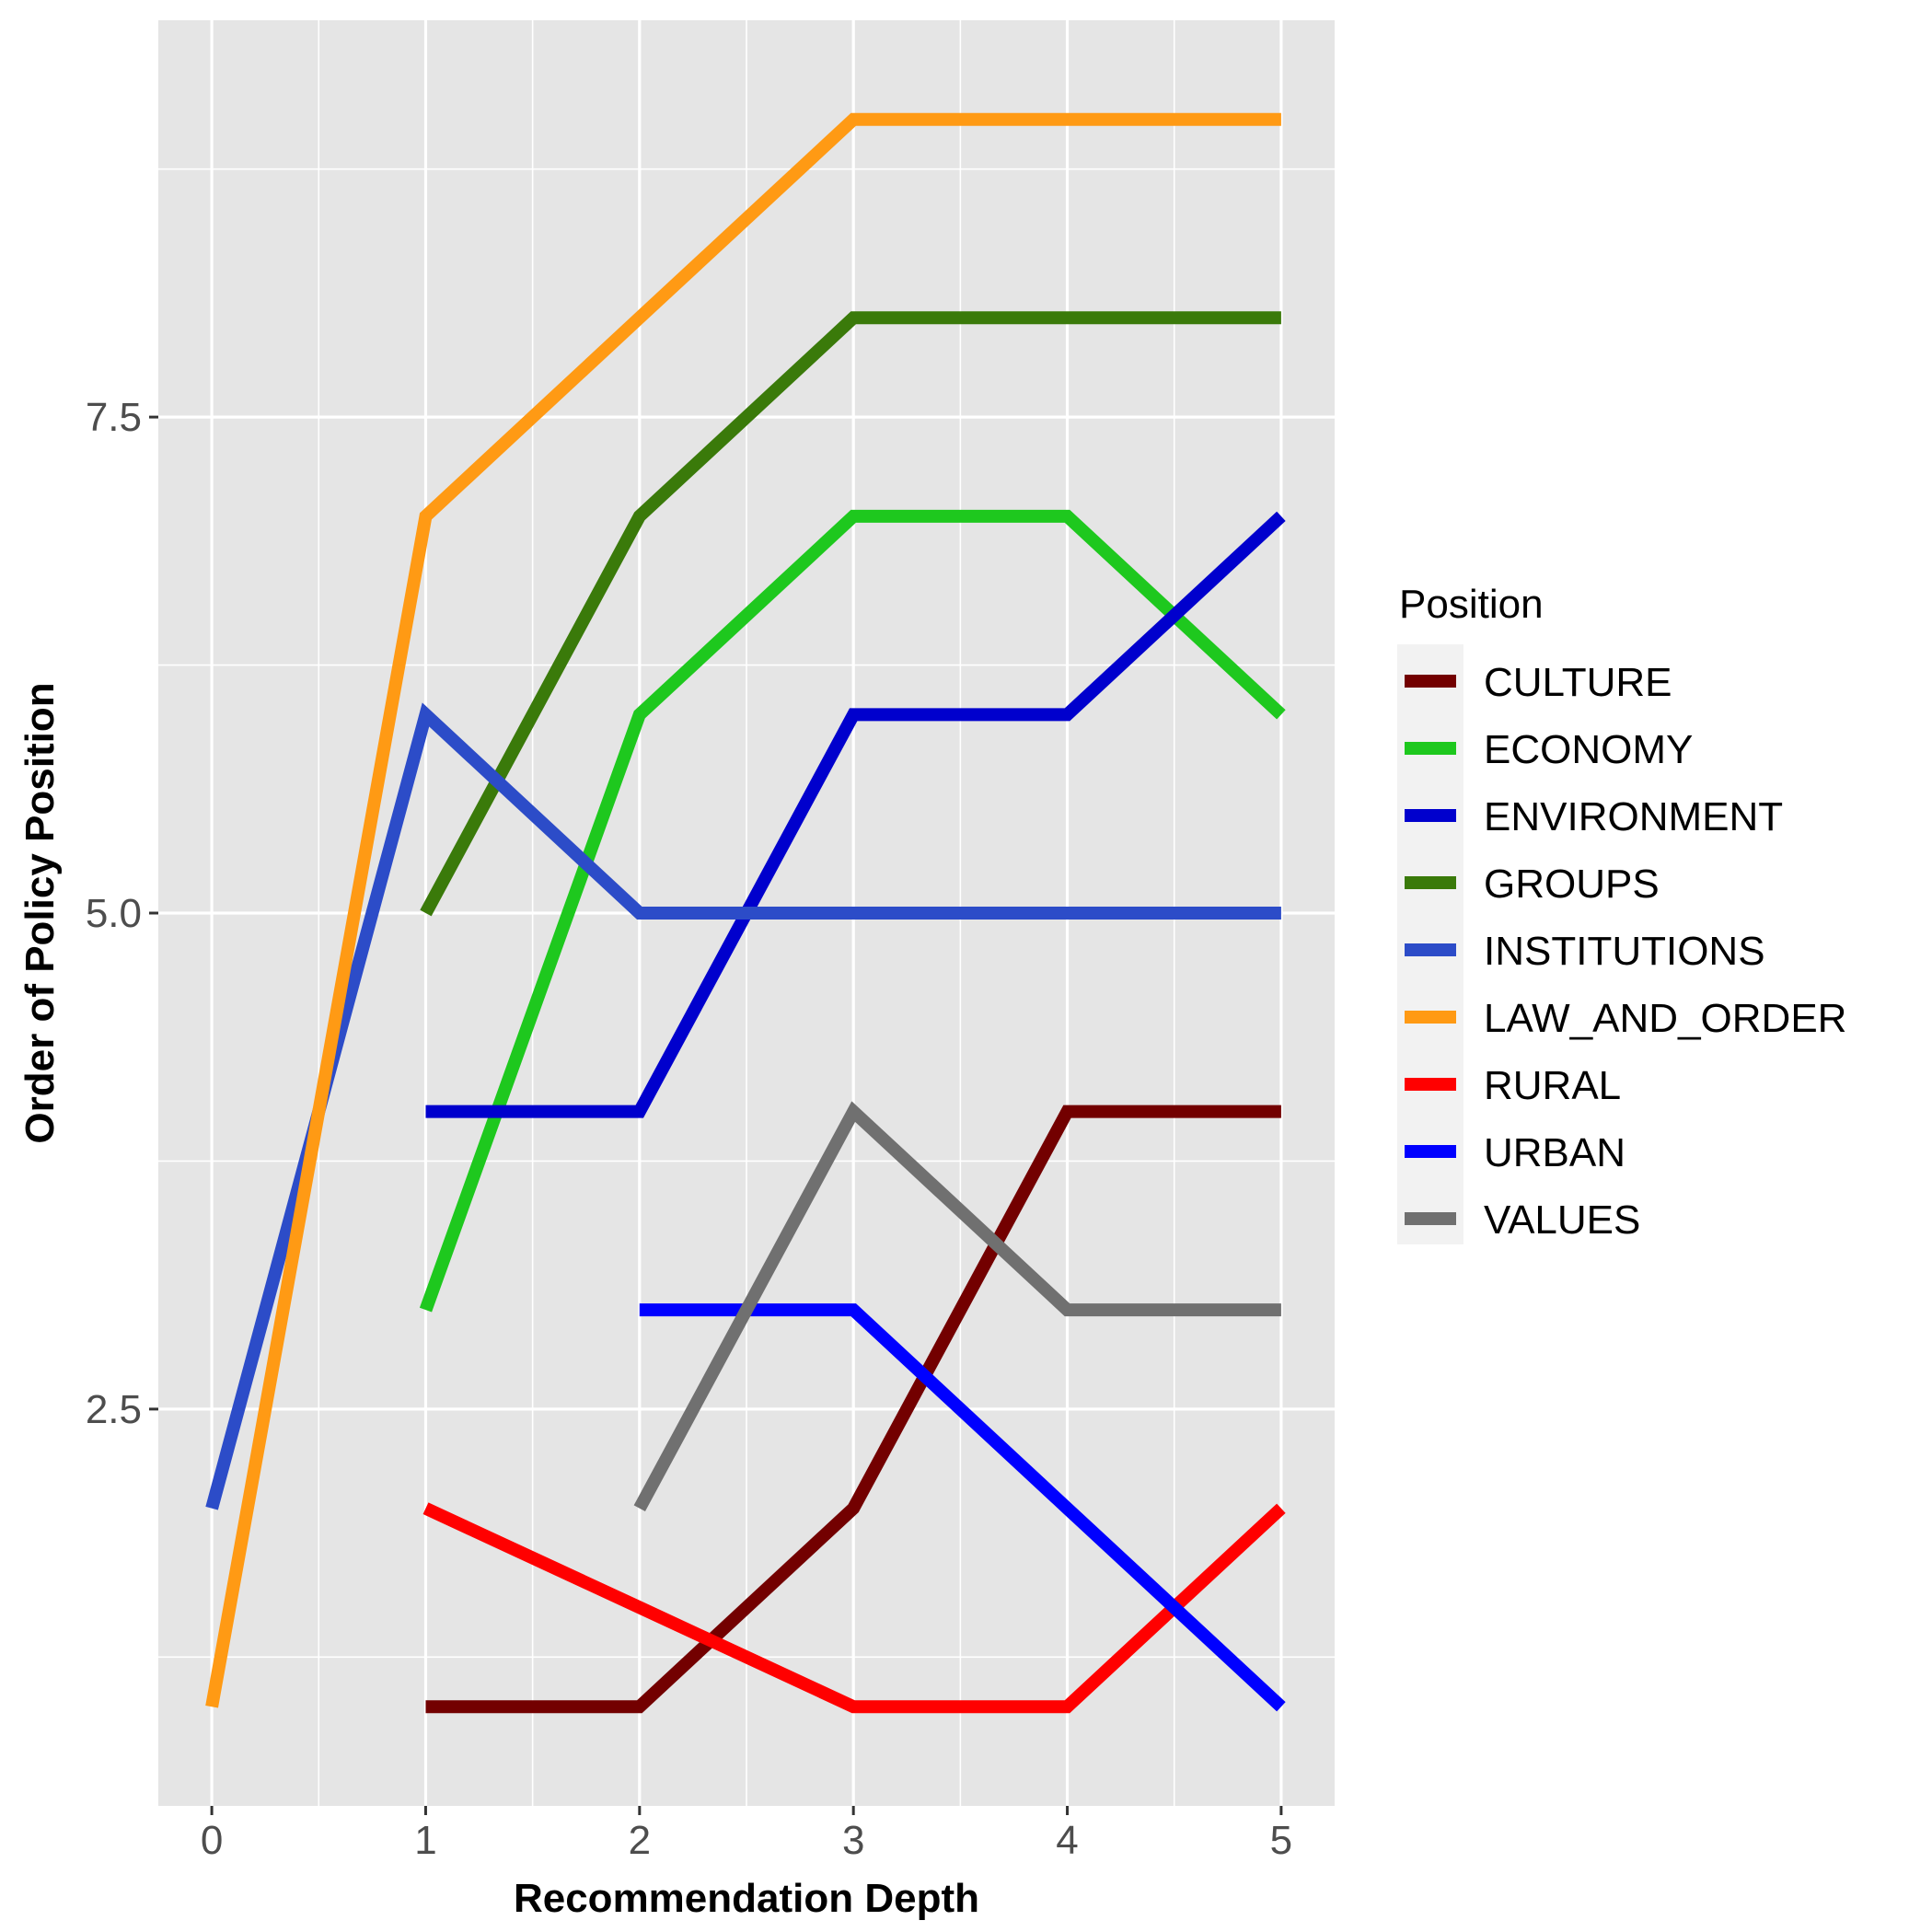 This screenshot has width=1932, height=1932. Describe the element at coordinates (114, 1410) in the screenshot. I see `y-tick-label: 2.5` at that location.